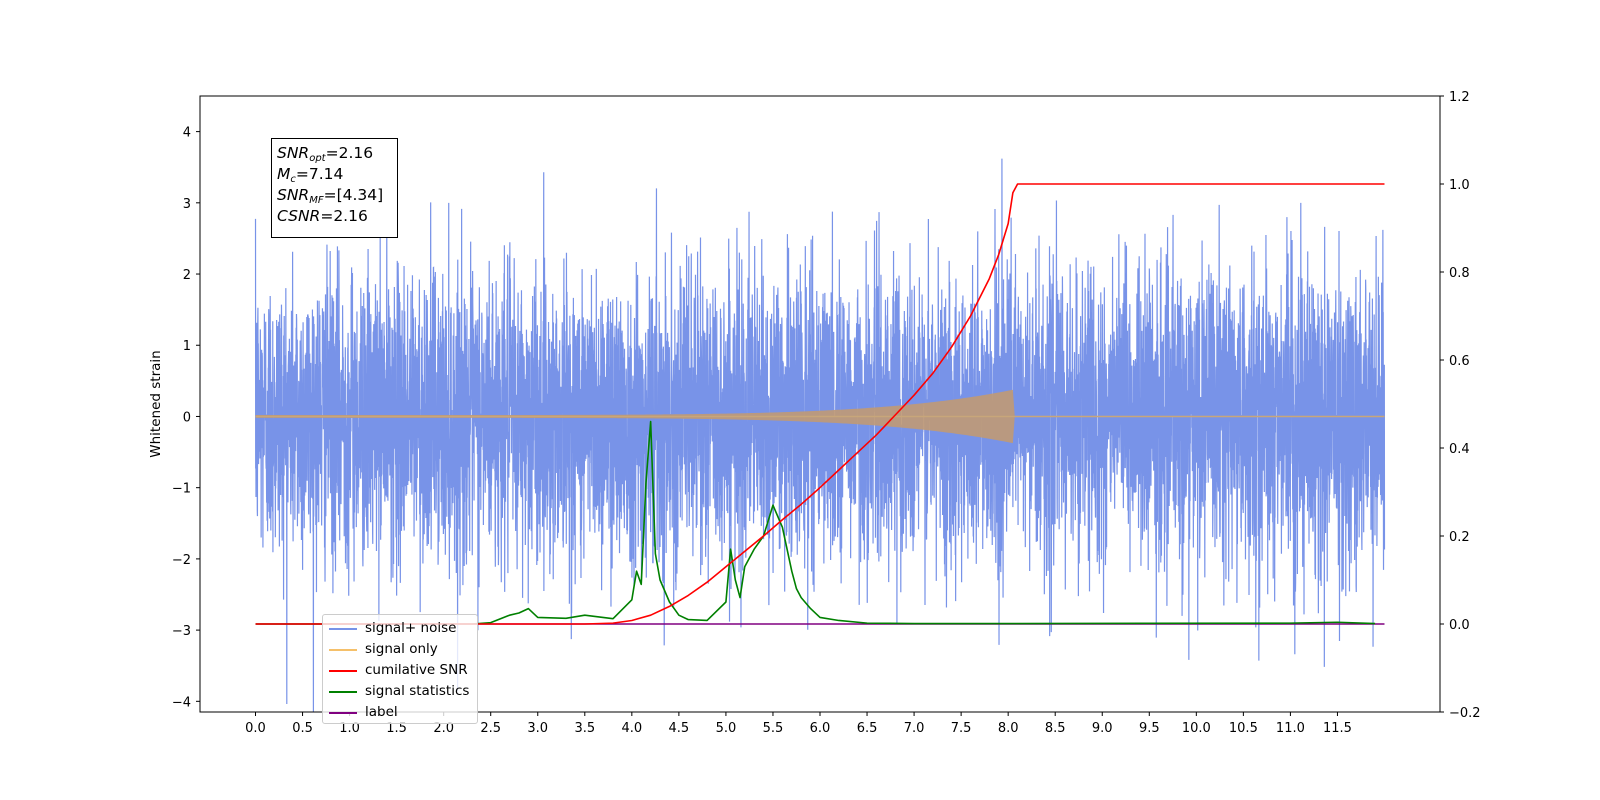  What do you see at coordinates (255, 728) in the screenshot?
I see `x-tick-label: 0.0` at bounding box center [255, 728].